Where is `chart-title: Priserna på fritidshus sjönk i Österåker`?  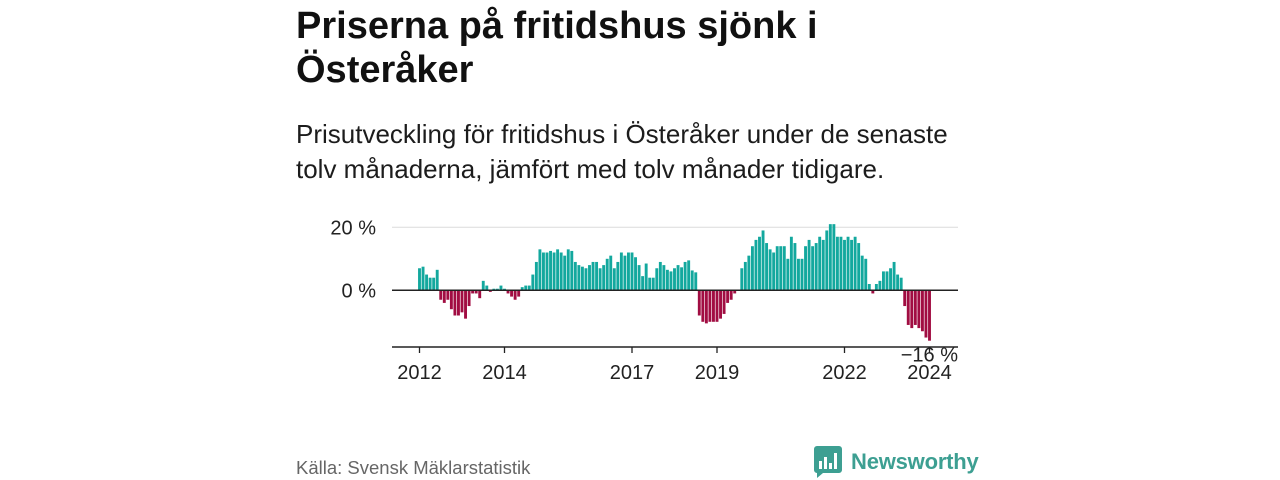
chart-title: Priserna på fritidshus sjönk i Österåker is located at coordinates (557, 48).